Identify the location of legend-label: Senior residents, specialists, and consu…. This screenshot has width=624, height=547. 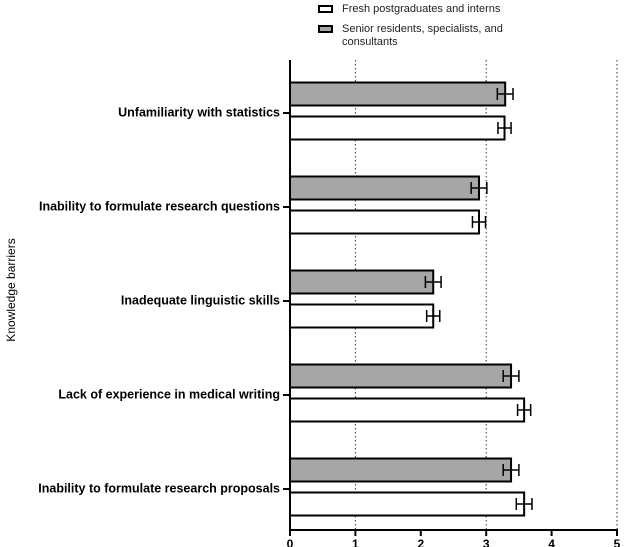
(422, 35).